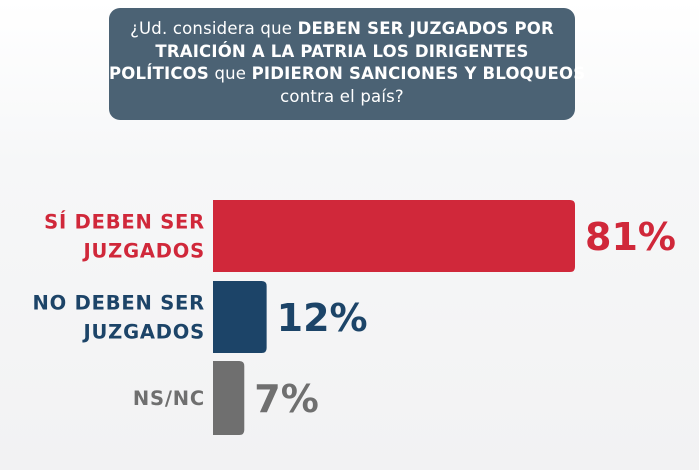 This screenshot has width=699, height=470. Describe the element at coordinates (143, 251) in the screenshot. I see `category-label-0-1: JUZGADOS` at that location.